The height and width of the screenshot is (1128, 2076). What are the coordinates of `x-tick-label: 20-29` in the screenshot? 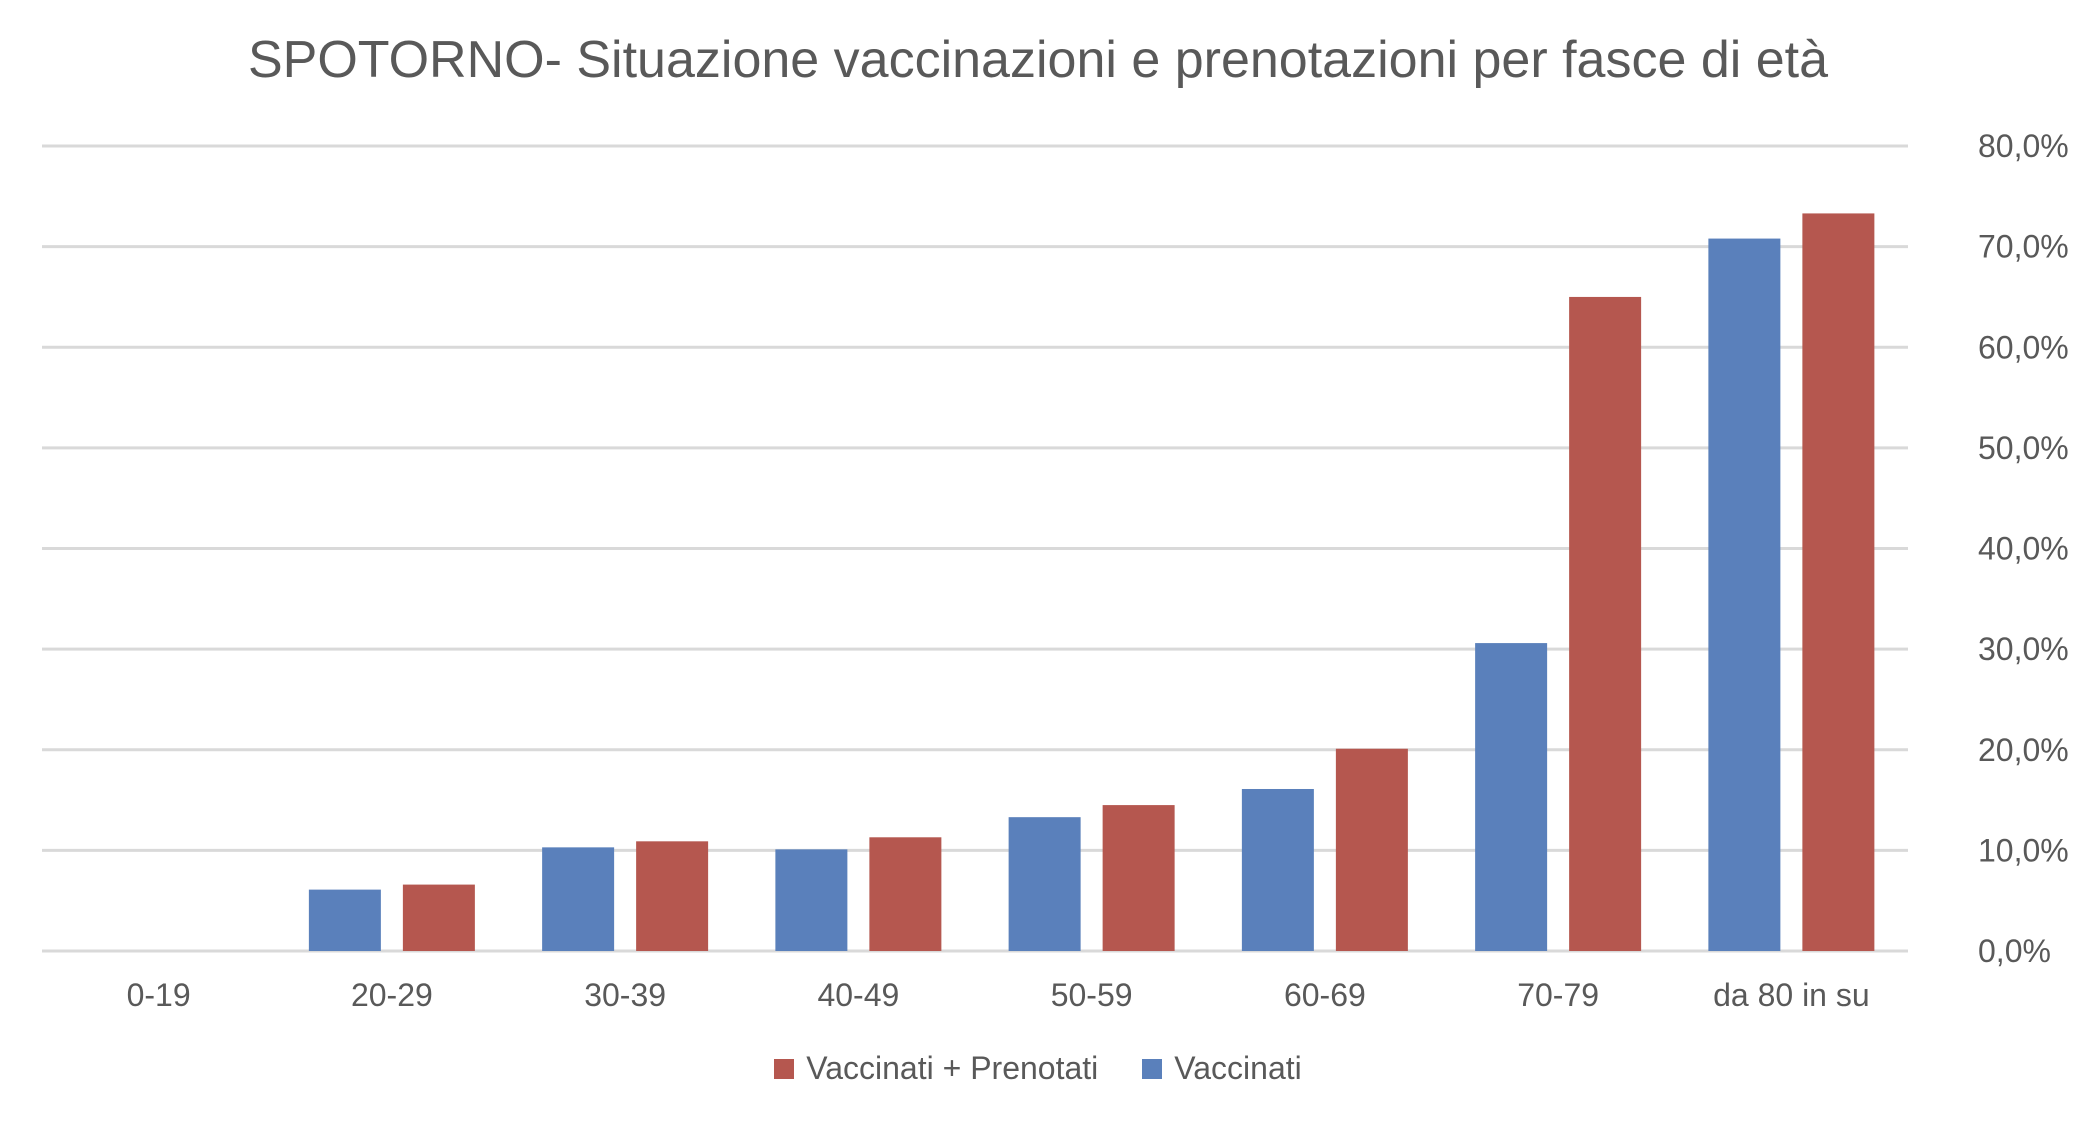 It's located at (392, 995).